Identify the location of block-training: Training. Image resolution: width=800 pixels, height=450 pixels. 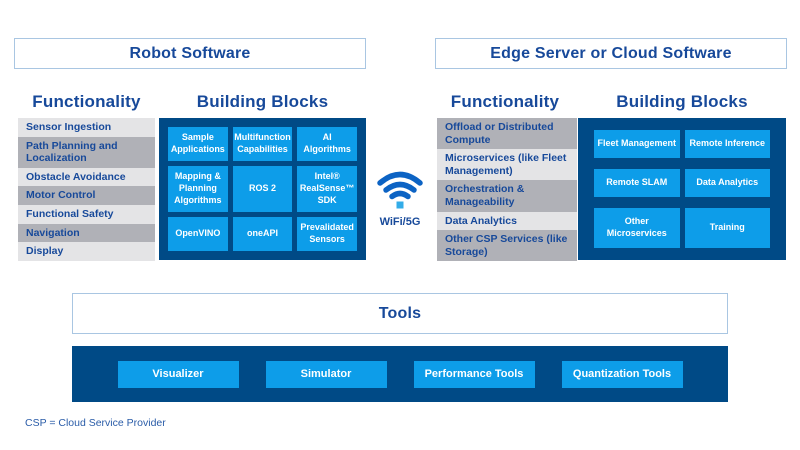
(727, 228).